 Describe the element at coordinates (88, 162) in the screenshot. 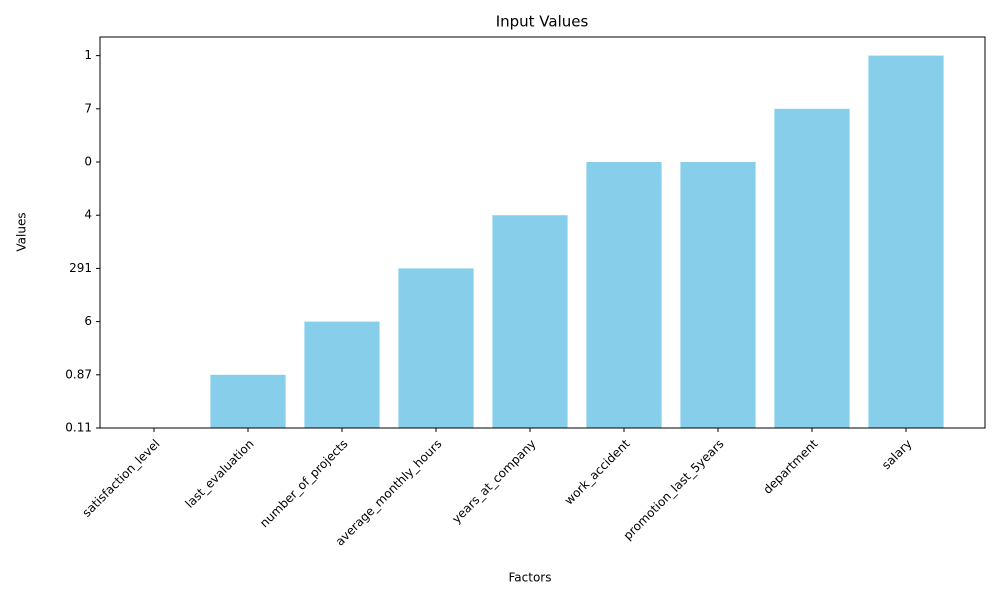

I see `y-tick-label: 0` at that location.